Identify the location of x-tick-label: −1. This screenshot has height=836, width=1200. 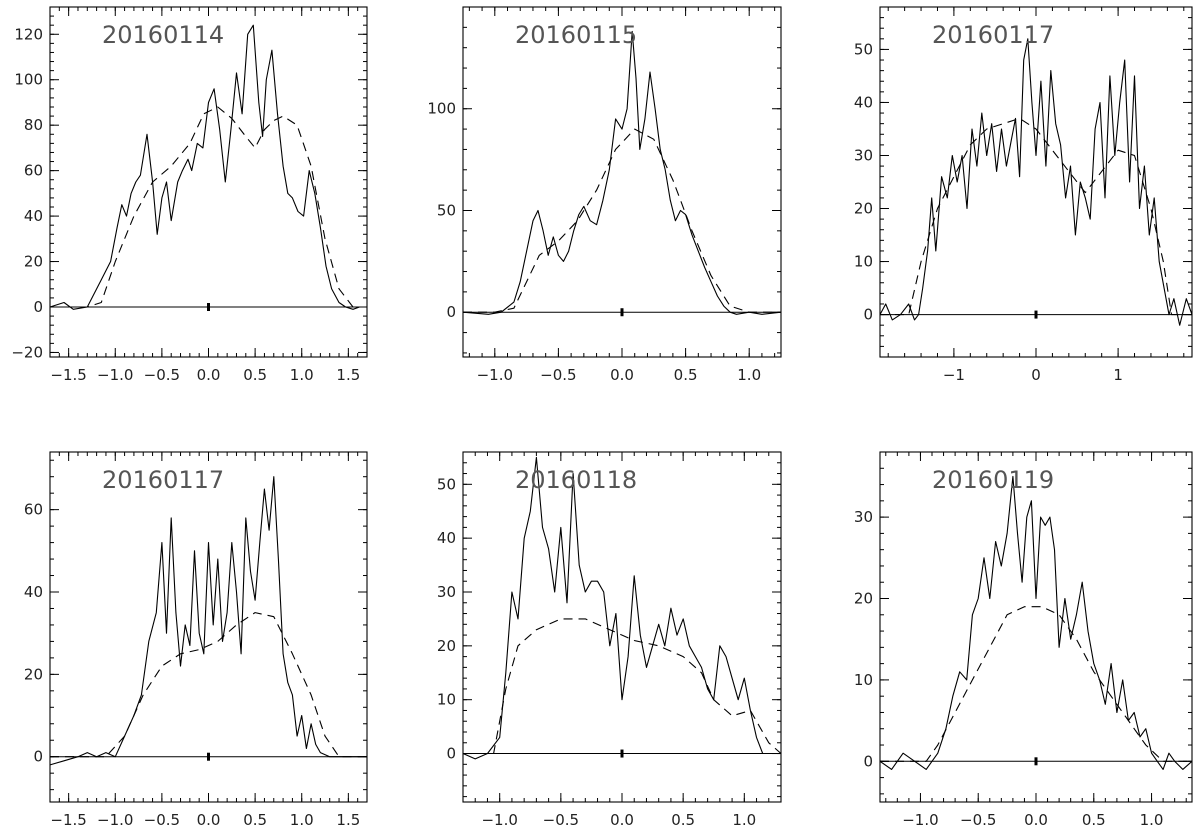
(954, 375).